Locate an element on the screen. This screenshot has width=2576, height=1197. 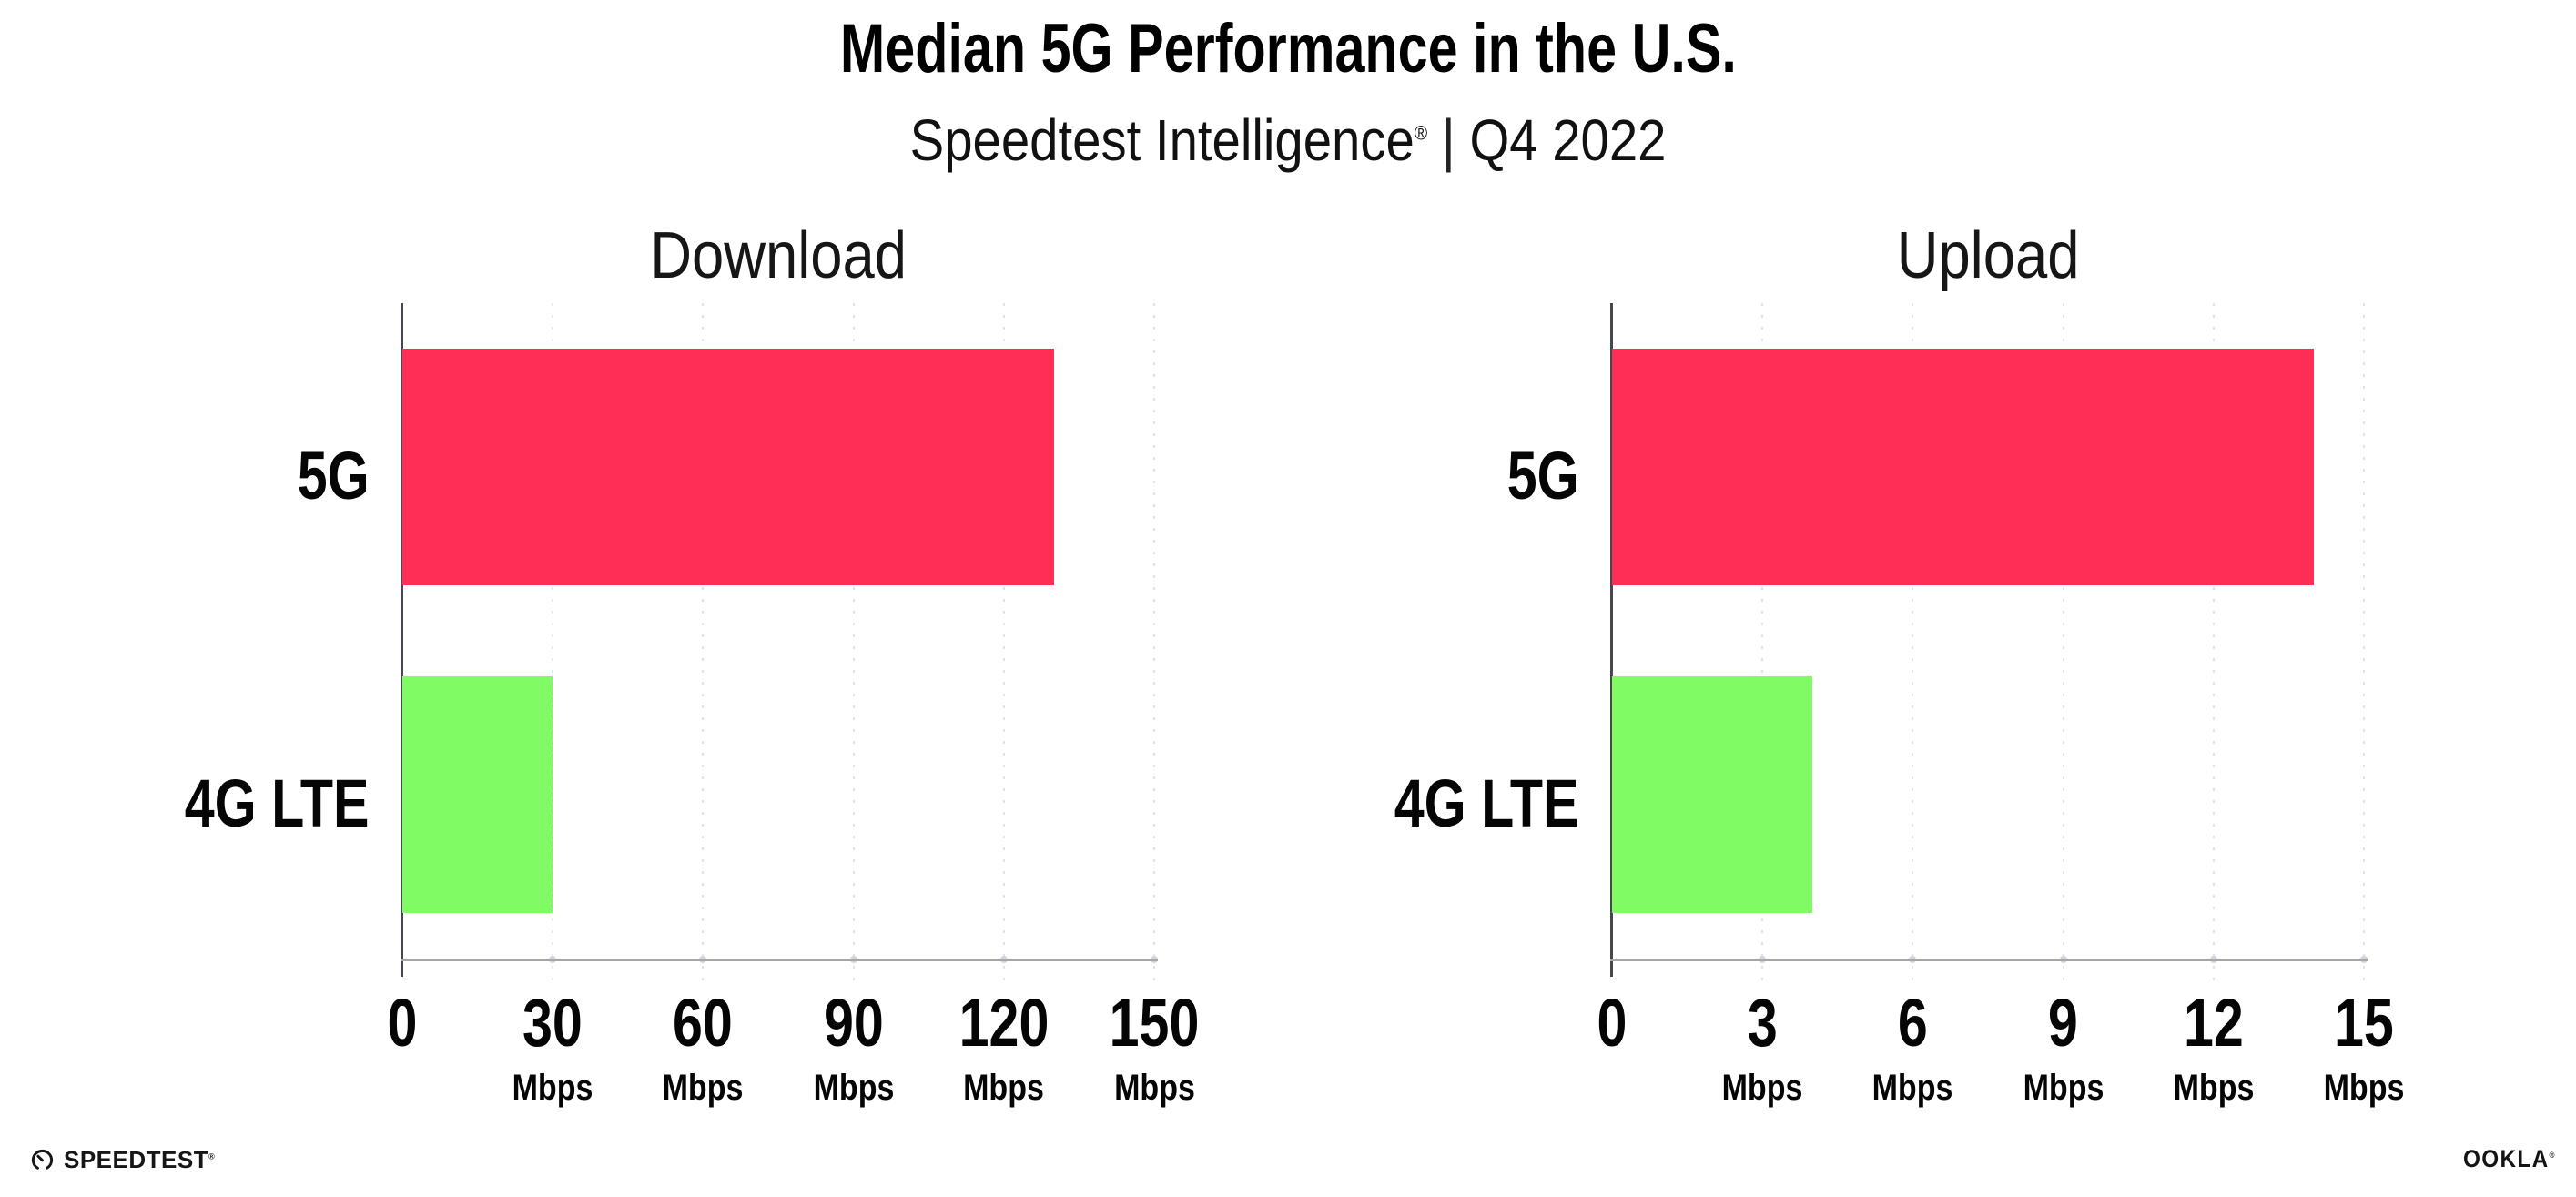
x-tick-15: 15 Mbps is located at coordinates (2364, 1048).